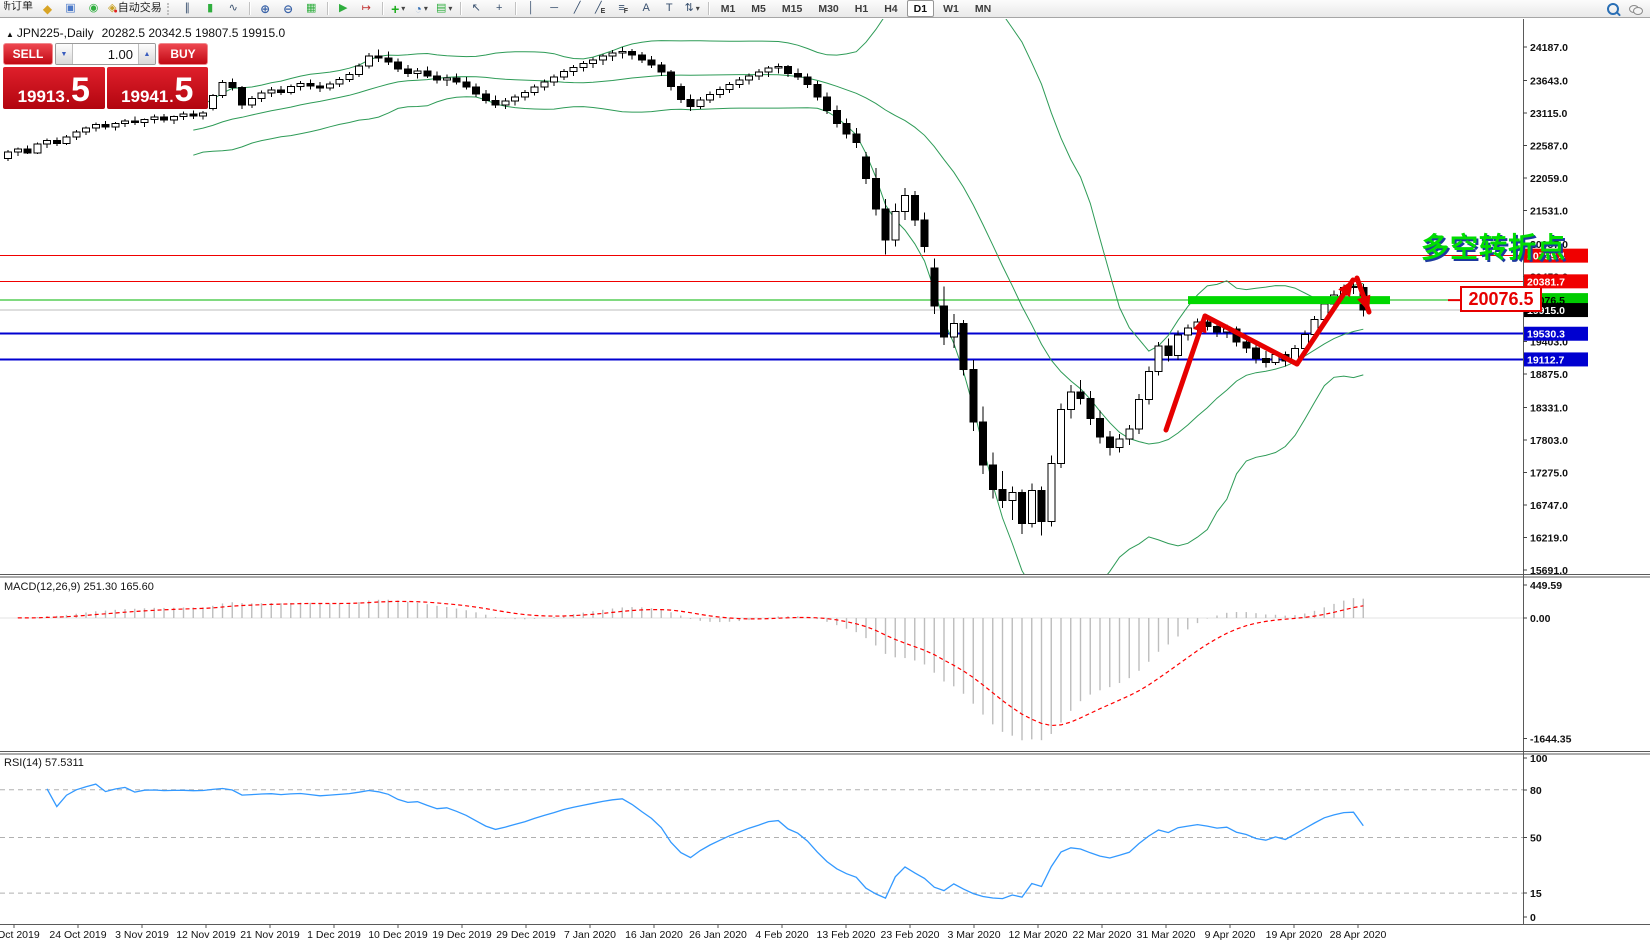  What do you see at coordinates (79, 587) in the screenshot?
I see `macd-indicator-label: MACD(12,26,9) 251.30 165.60` at bounding box center [79, 587].